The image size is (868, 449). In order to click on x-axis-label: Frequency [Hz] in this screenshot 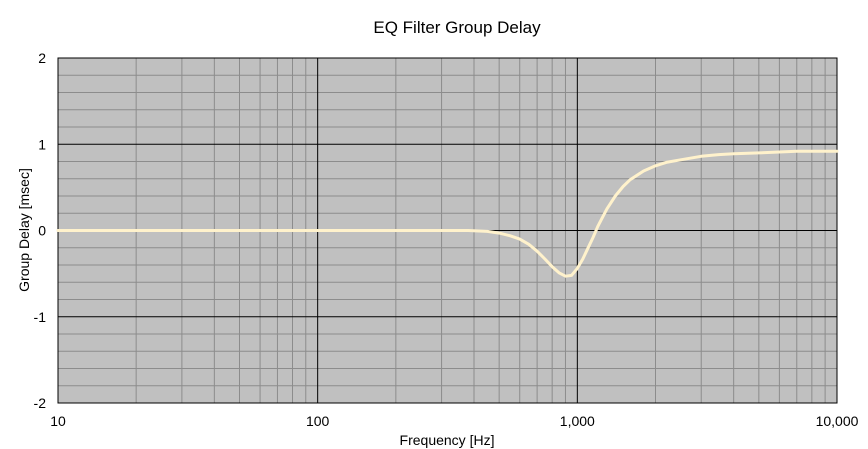, I will do `click(447, 440)`.